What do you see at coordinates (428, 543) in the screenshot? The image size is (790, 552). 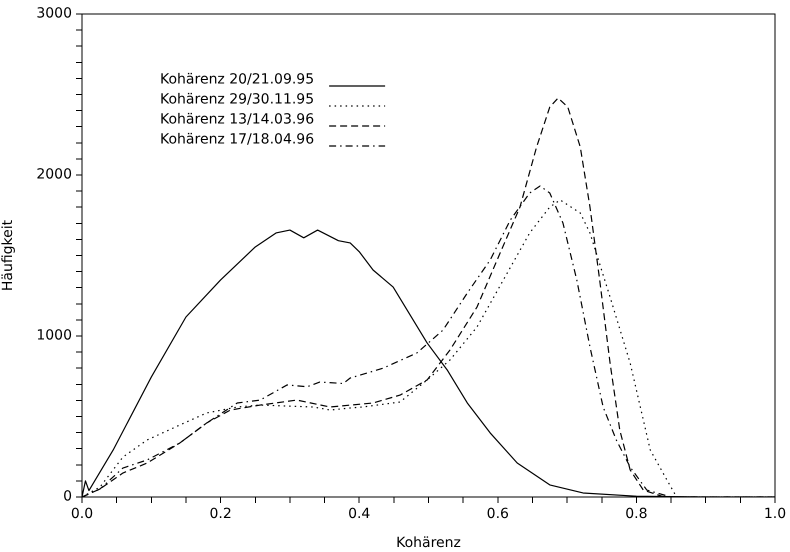 I see `x-axis-title: Kohärenz` at bounding box center [428, 543].